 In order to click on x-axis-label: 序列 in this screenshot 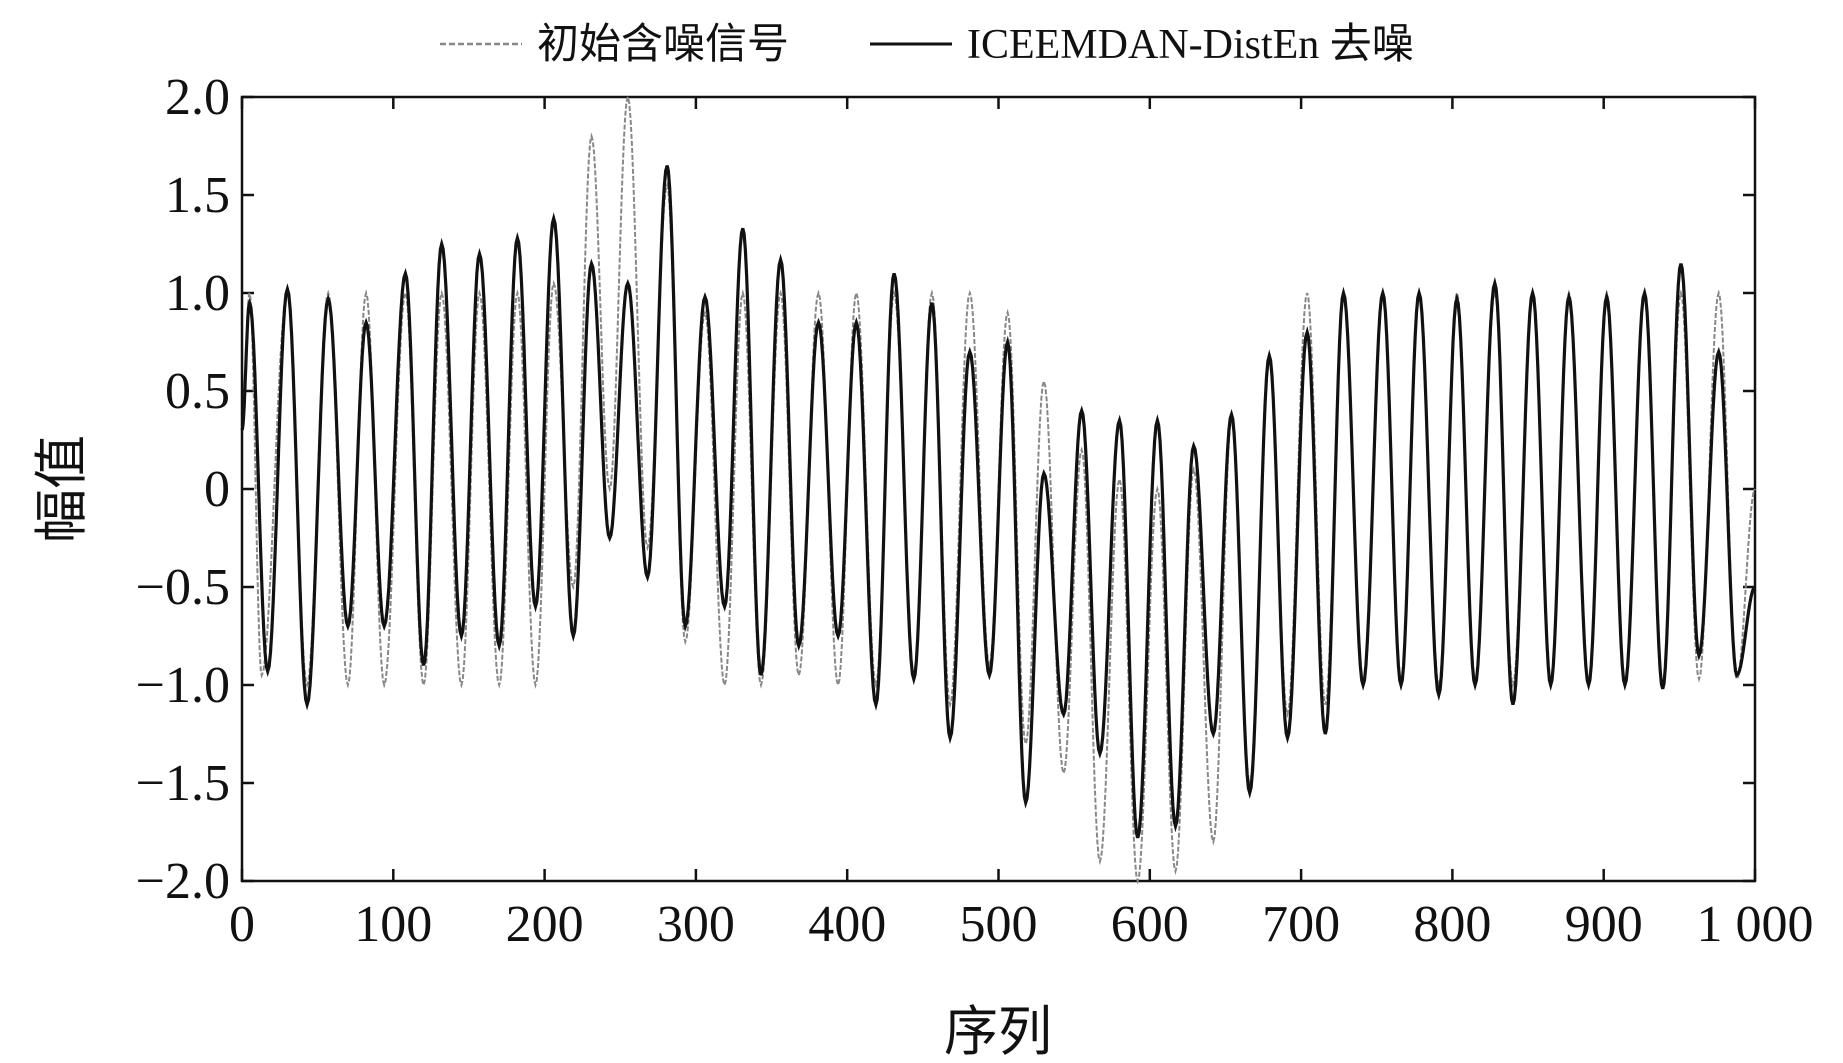, I will do `click(998, 1031)`.